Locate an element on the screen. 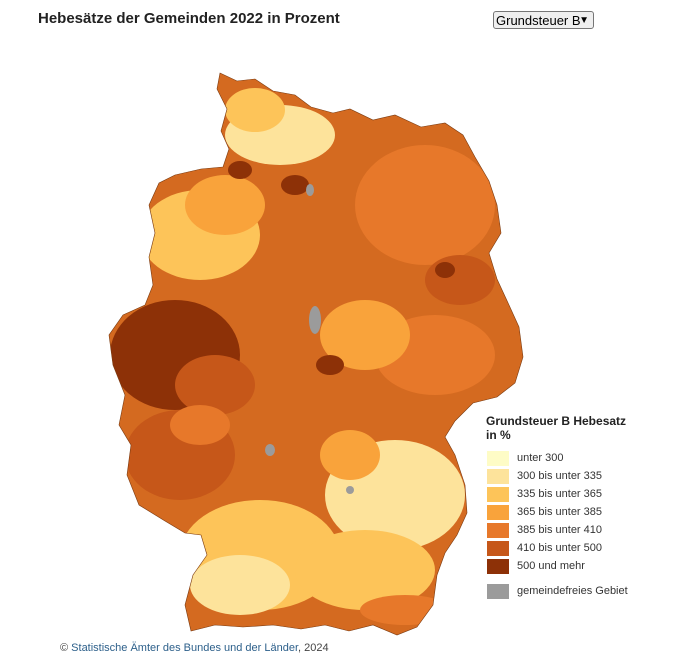 The height and width of the screenshot is (658, 685). legend-item: unter 300 is located at coordinates (576, 459).